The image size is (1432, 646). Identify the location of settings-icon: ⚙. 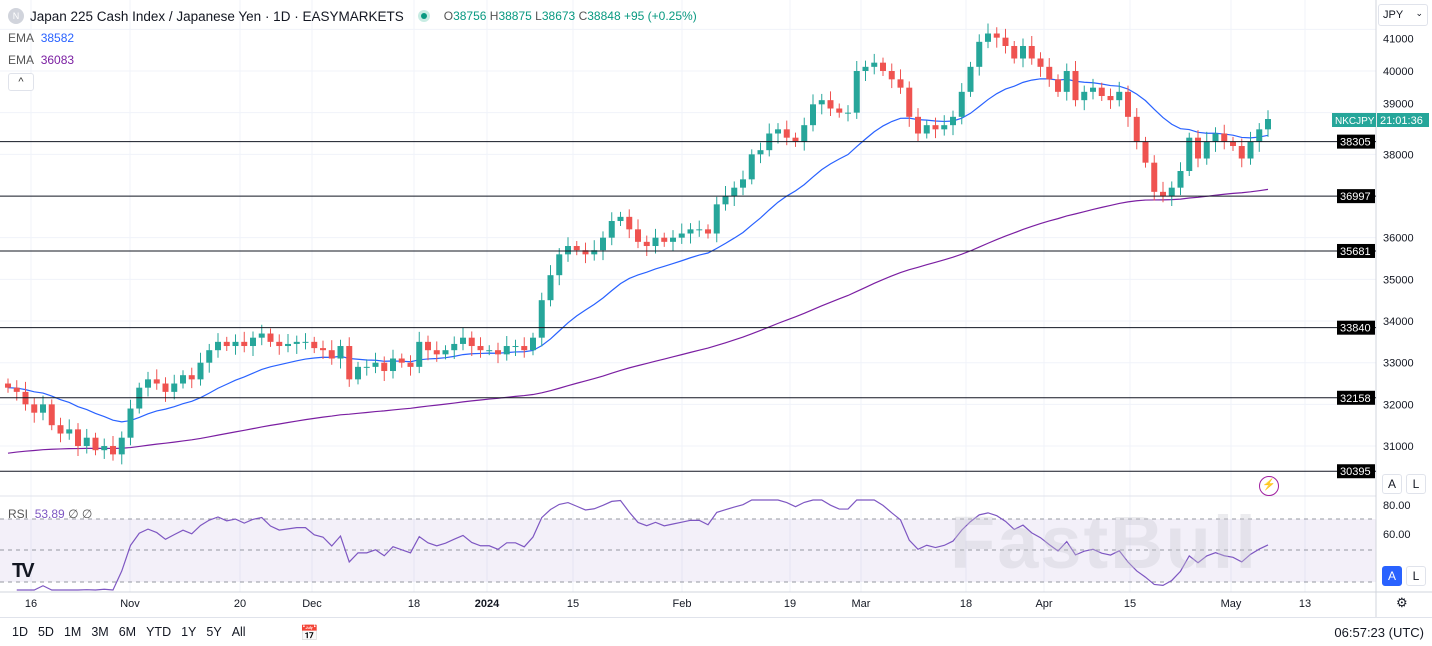
(1402, 602).